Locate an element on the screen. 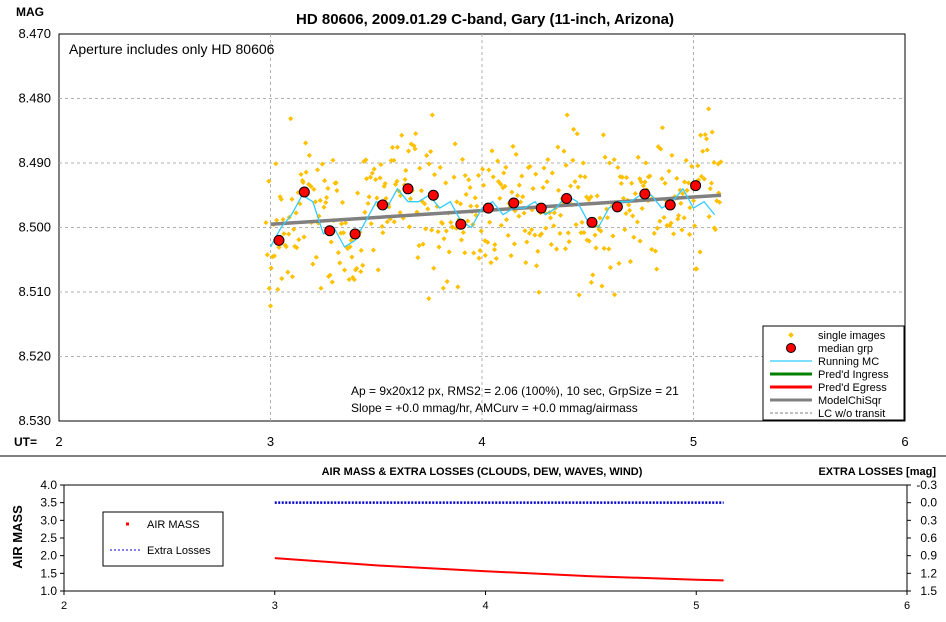 This screenshot has width=946, height=622. airmass-tick-label: 2.0 is located at coordinates (48, 556).